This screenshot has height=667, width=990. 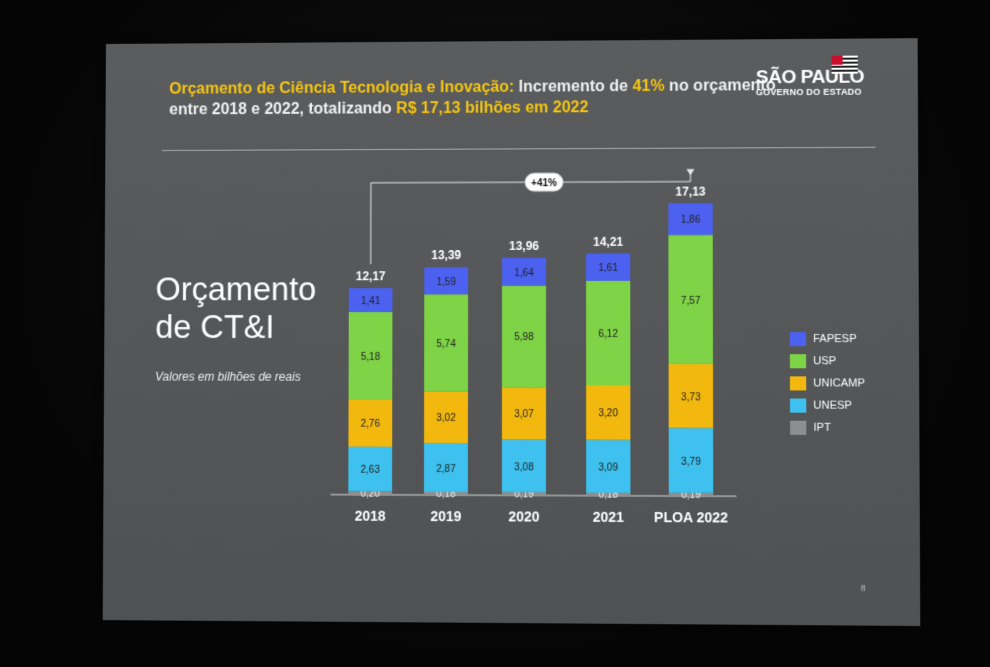 What do you see at coordinates (544, 183) in the screenshot?
I see `annotation-label: +41%` at bounding box center [544, 183].